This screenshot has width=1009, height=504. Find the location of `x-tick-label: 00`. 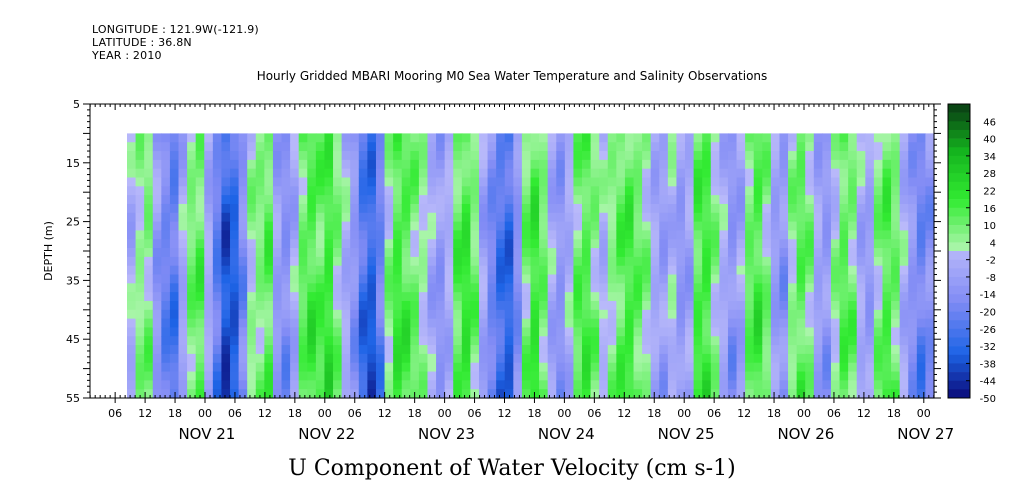

x-tick-label: 00 is located at coordinates (205, 413).